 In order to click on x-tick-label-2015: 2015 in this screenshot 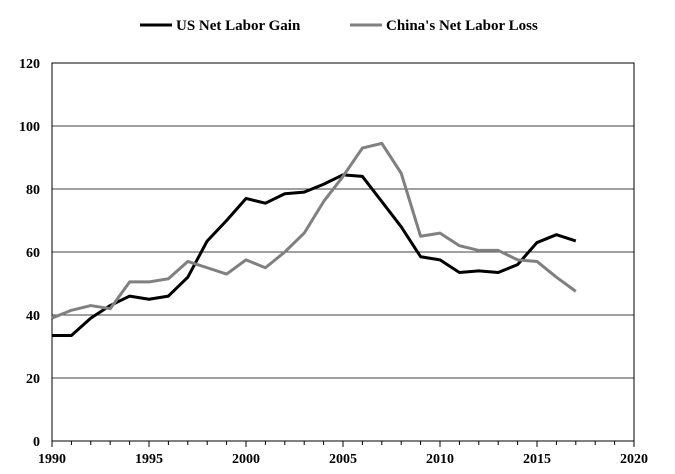, I will do `click(537, 459)`.